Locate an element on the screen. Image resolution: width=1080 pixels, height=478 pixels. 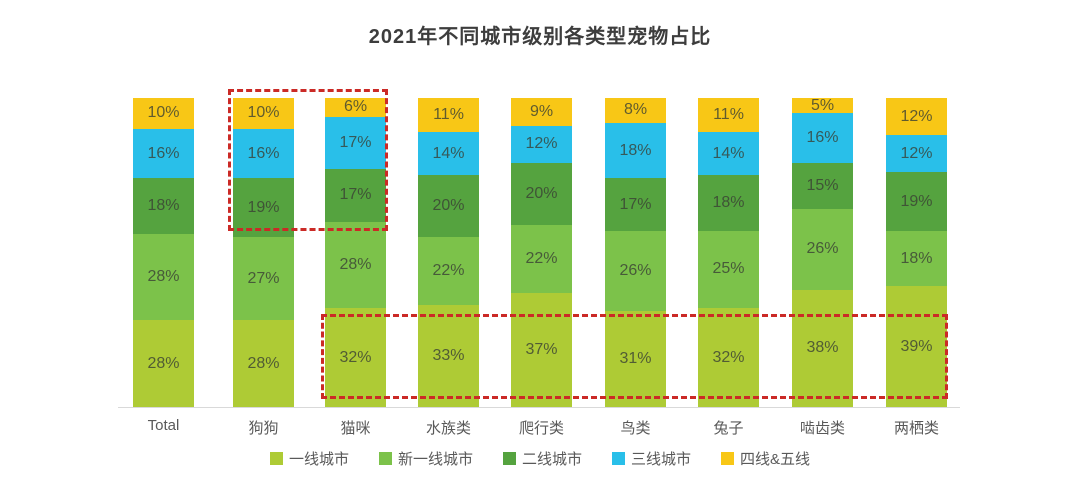
bar-segment-两栖类-四线&五线: 12% is located at coordinates (916, 117).